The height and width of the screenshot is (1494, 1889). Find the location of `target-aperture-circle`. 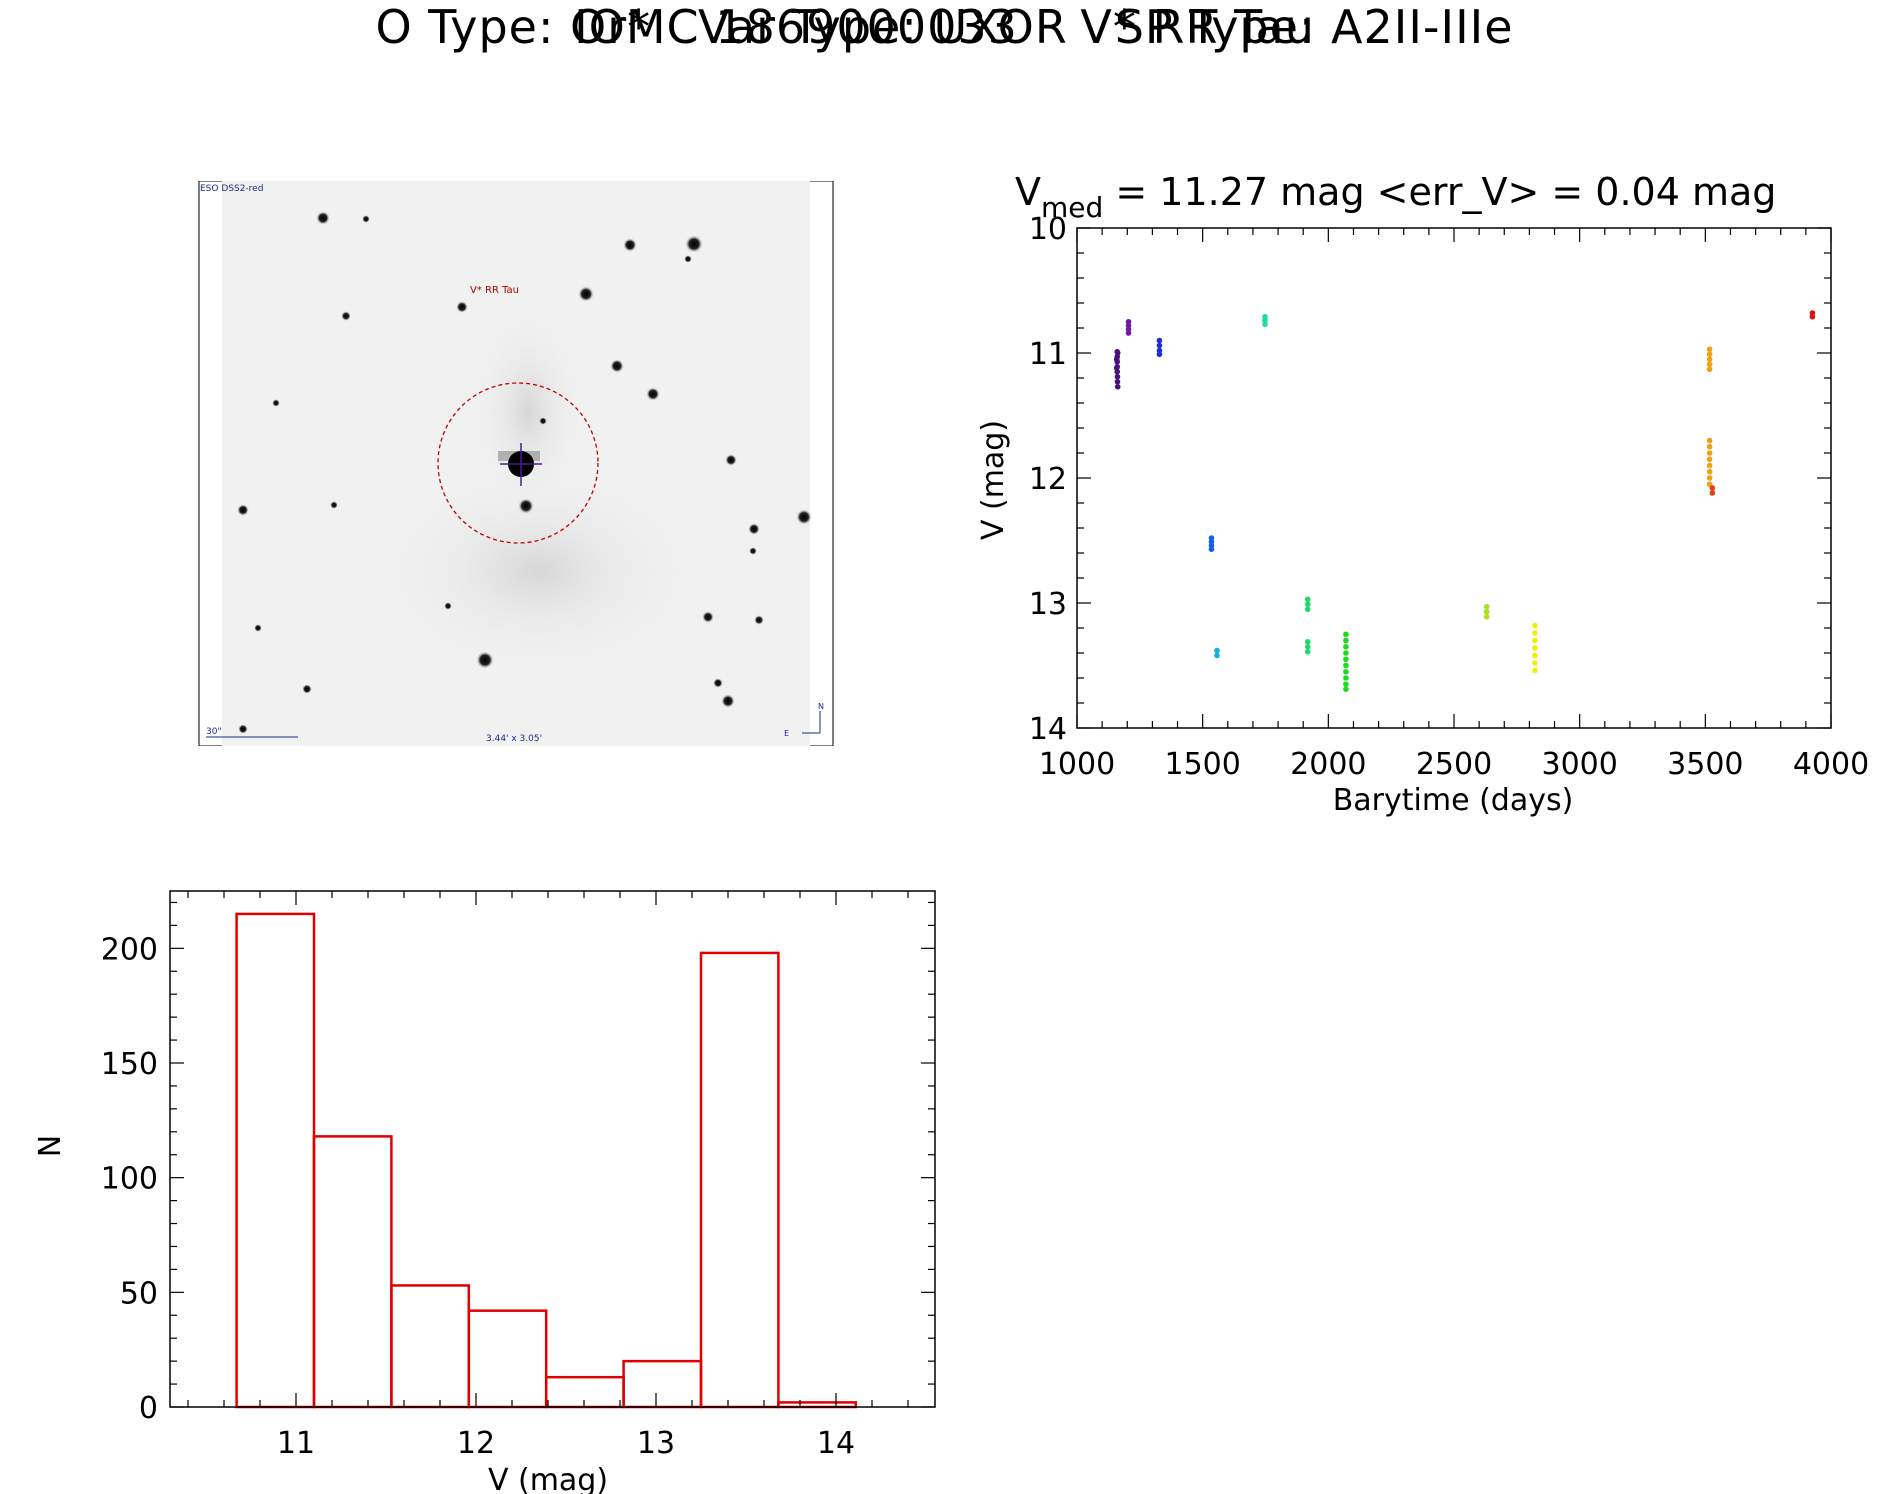

target-aperture-circle is located at coordinates (518, 463).